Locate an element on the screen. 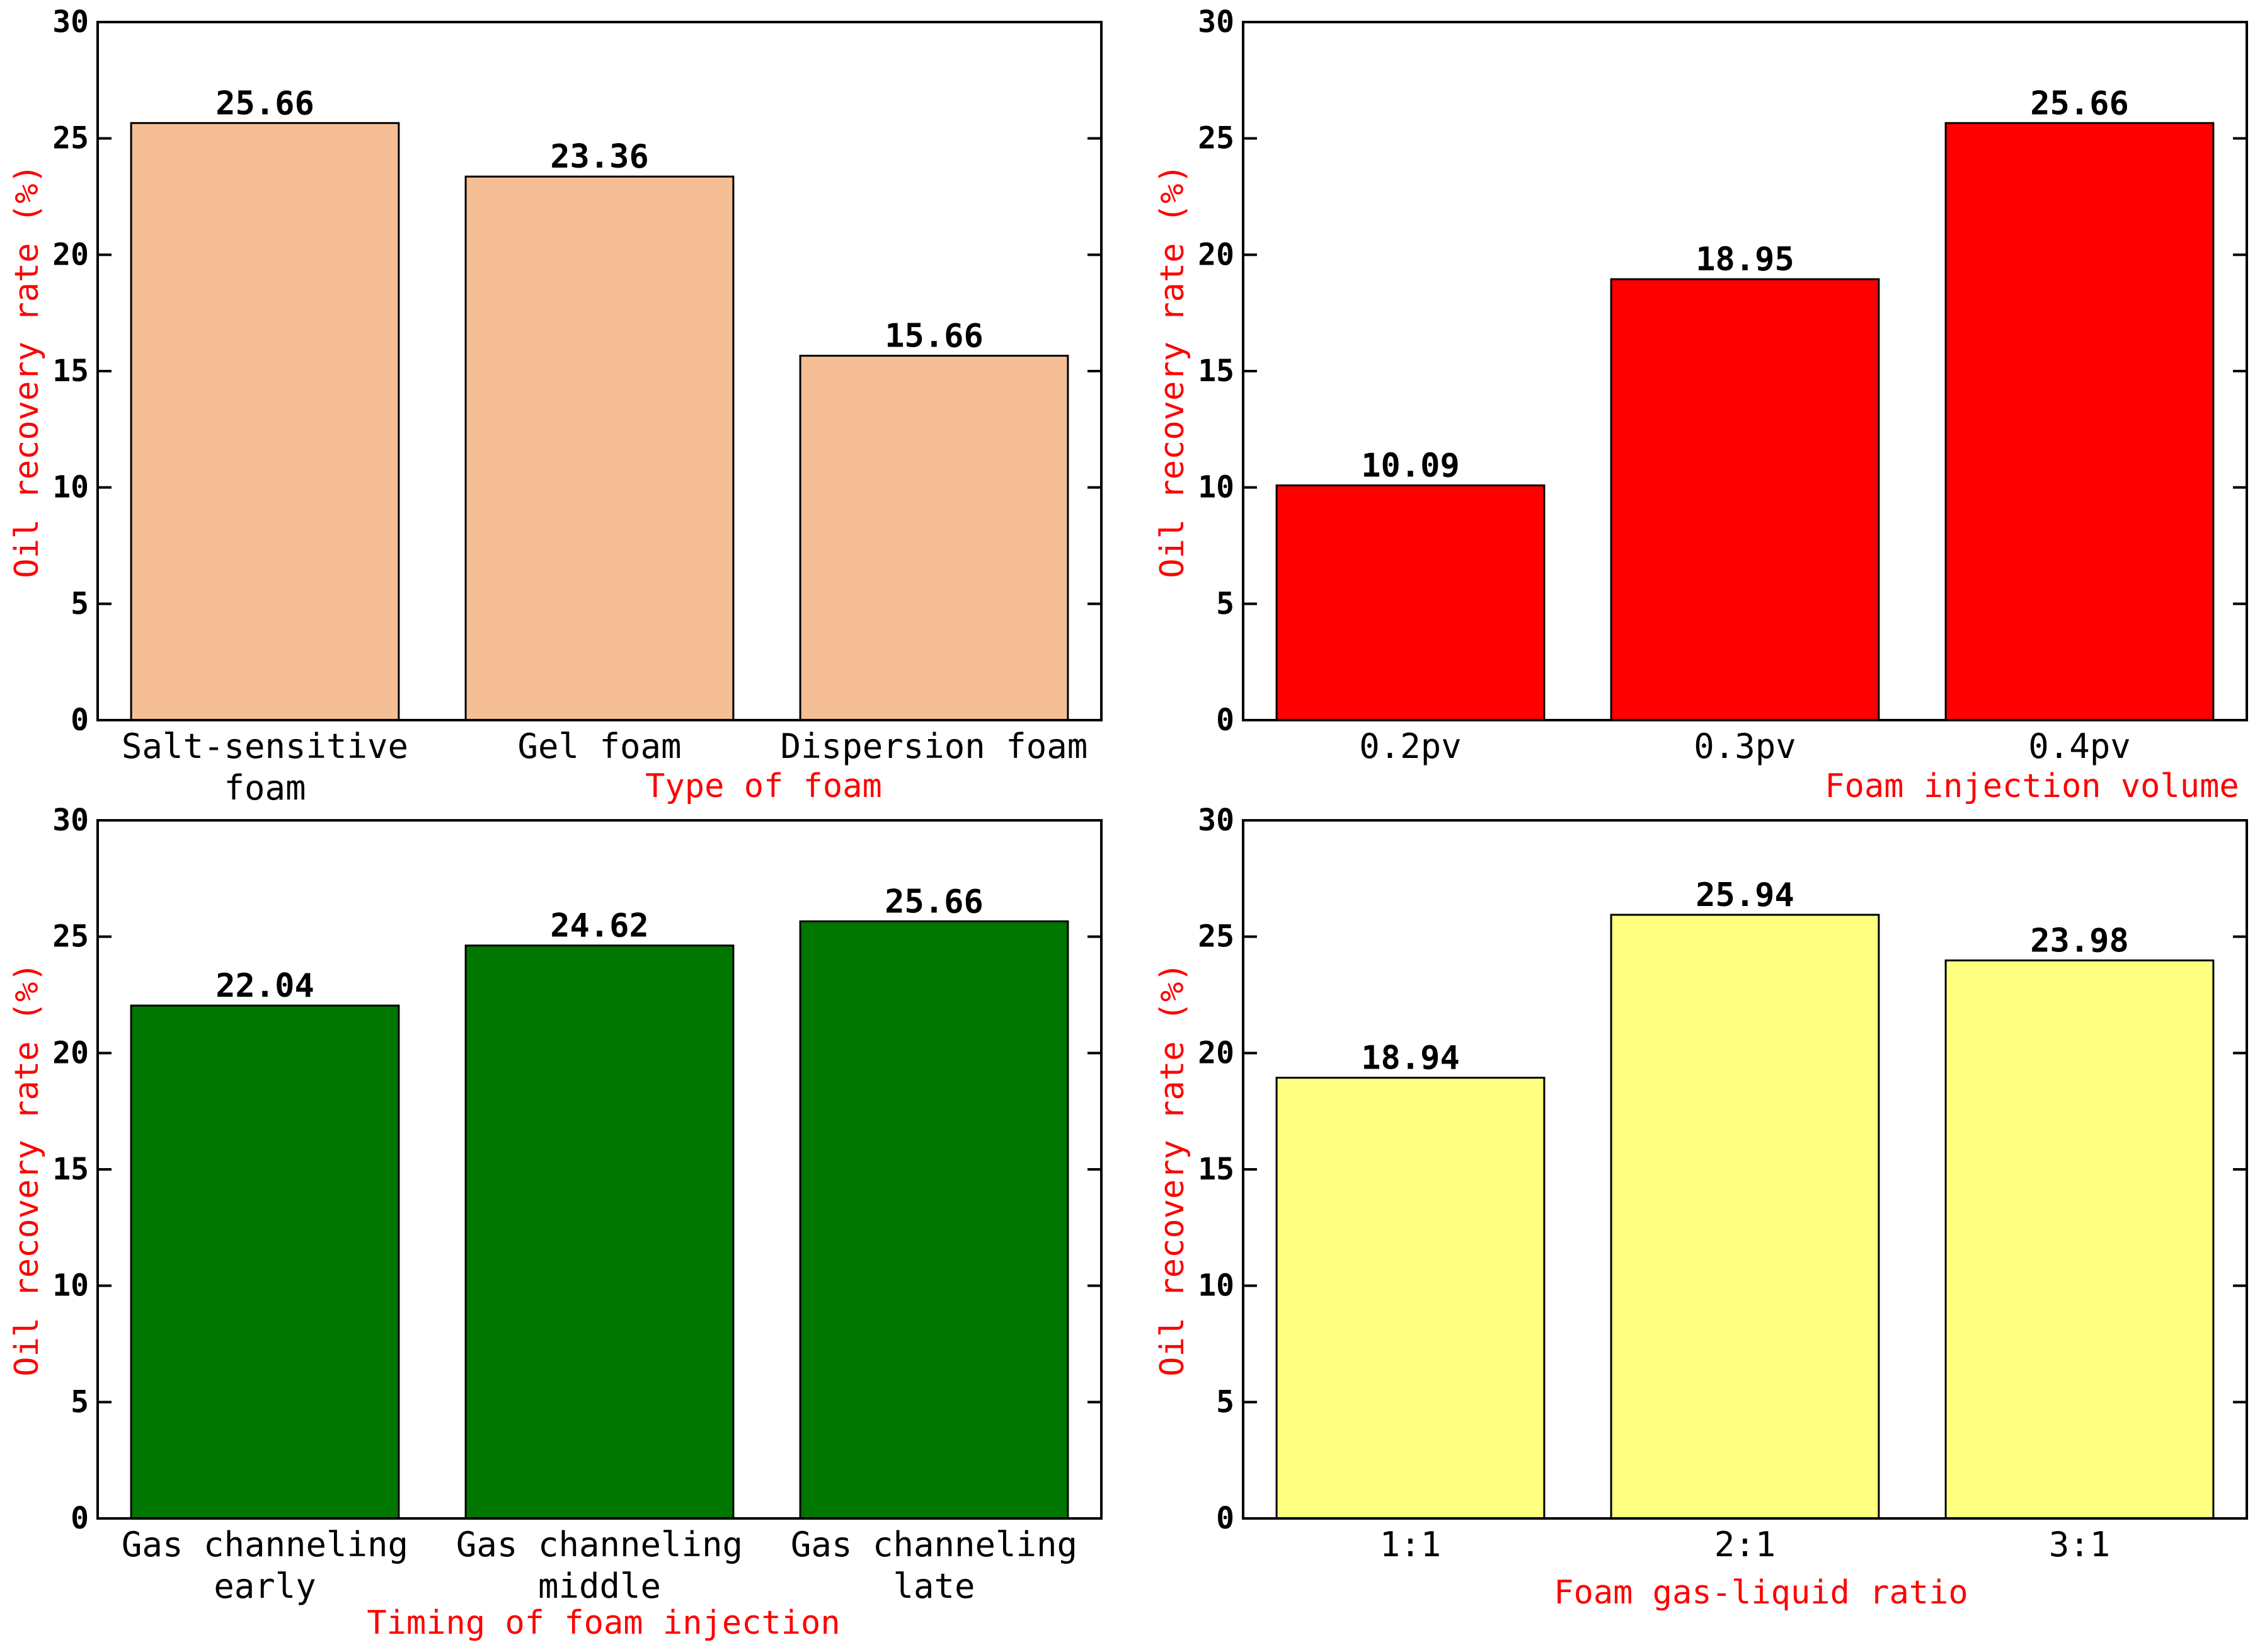 The height and width of the screenshot is (1652, 2255). category-label-2: Gel foam is located at coordinates (599, 746).